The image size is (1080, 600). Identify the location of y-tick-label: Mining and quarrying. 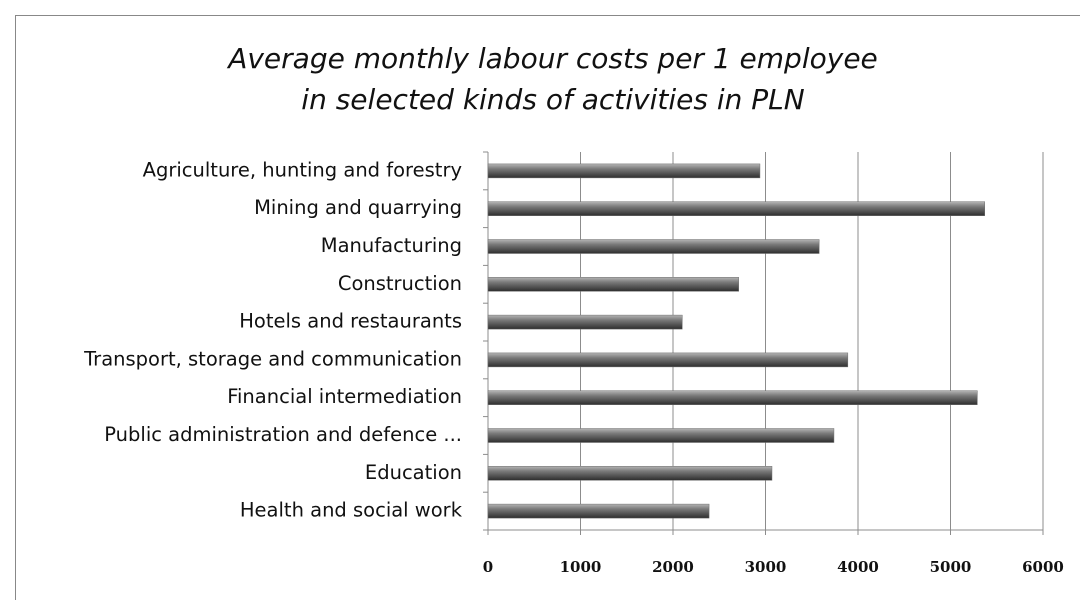
(358, 207).